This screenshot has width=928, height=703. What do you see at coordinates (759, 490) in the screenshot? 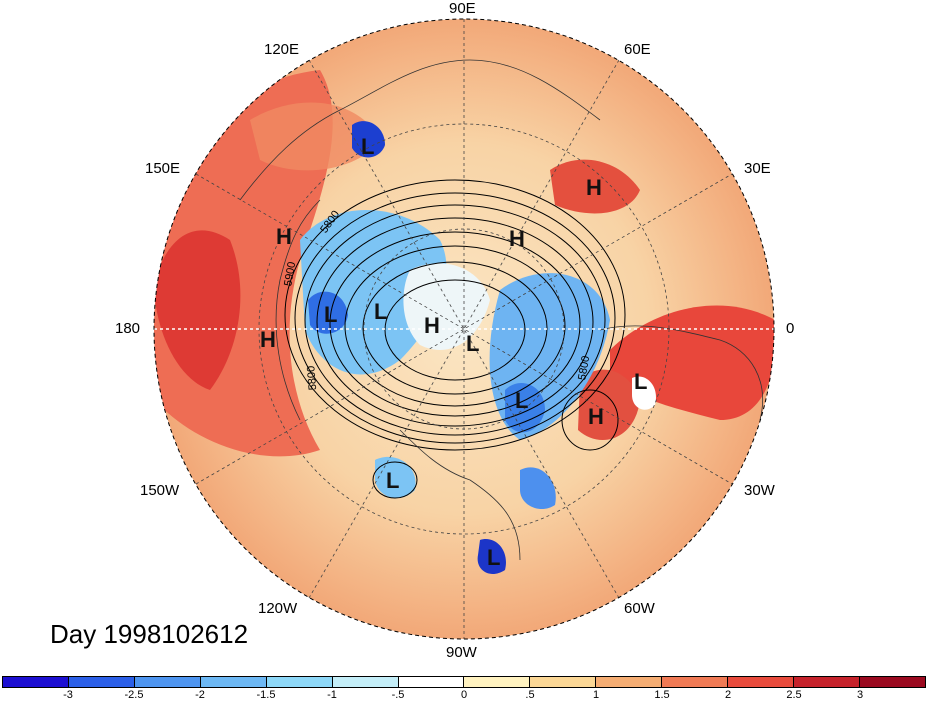
I see `lon-label-30w: 30W` at bounding box center [759, 490].